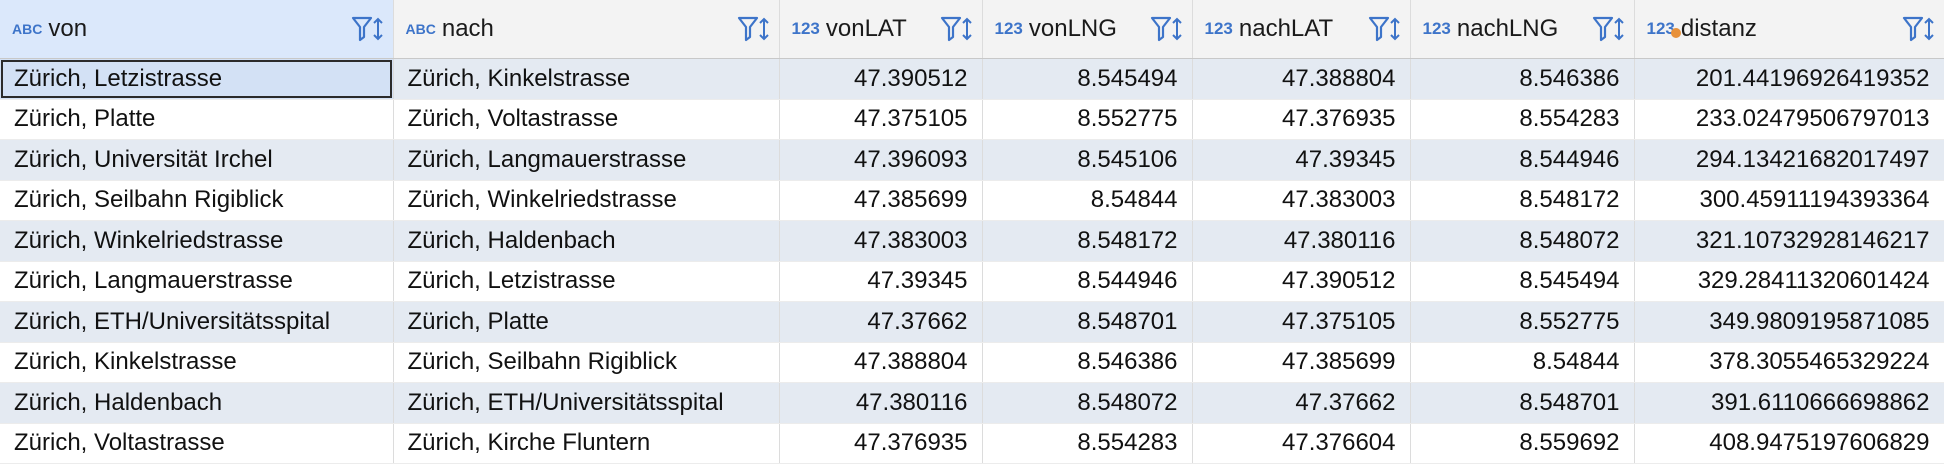 The height and width of the screenshot is (464, 1944). I want to click on cell-von: Zürich, Voltastrasse, so click(197, 443).